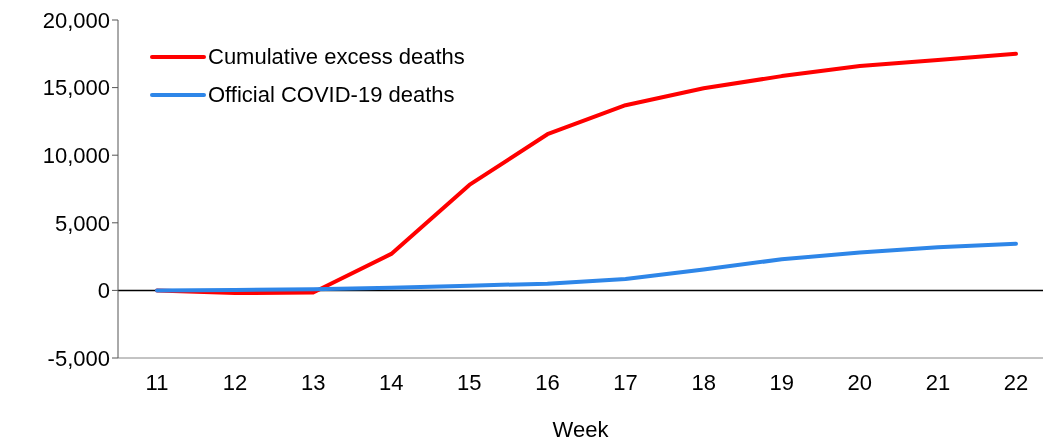 The width and height of the screenshot is (1043, 439). I want to click on x-axis-title: Week, so click(581, 428).